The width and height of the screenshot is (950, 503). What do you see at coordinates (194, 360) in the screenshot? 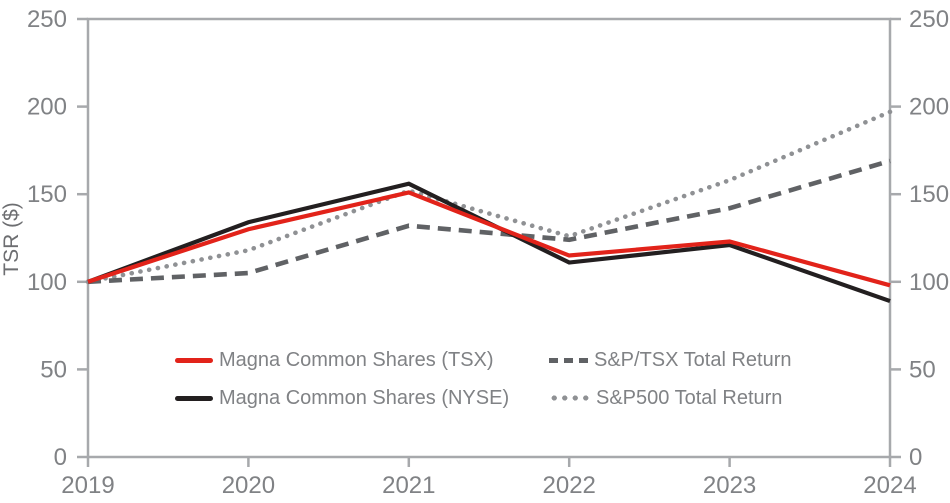
I see `legend-marker-solid-red-icon` at bounding box center [194, 360].